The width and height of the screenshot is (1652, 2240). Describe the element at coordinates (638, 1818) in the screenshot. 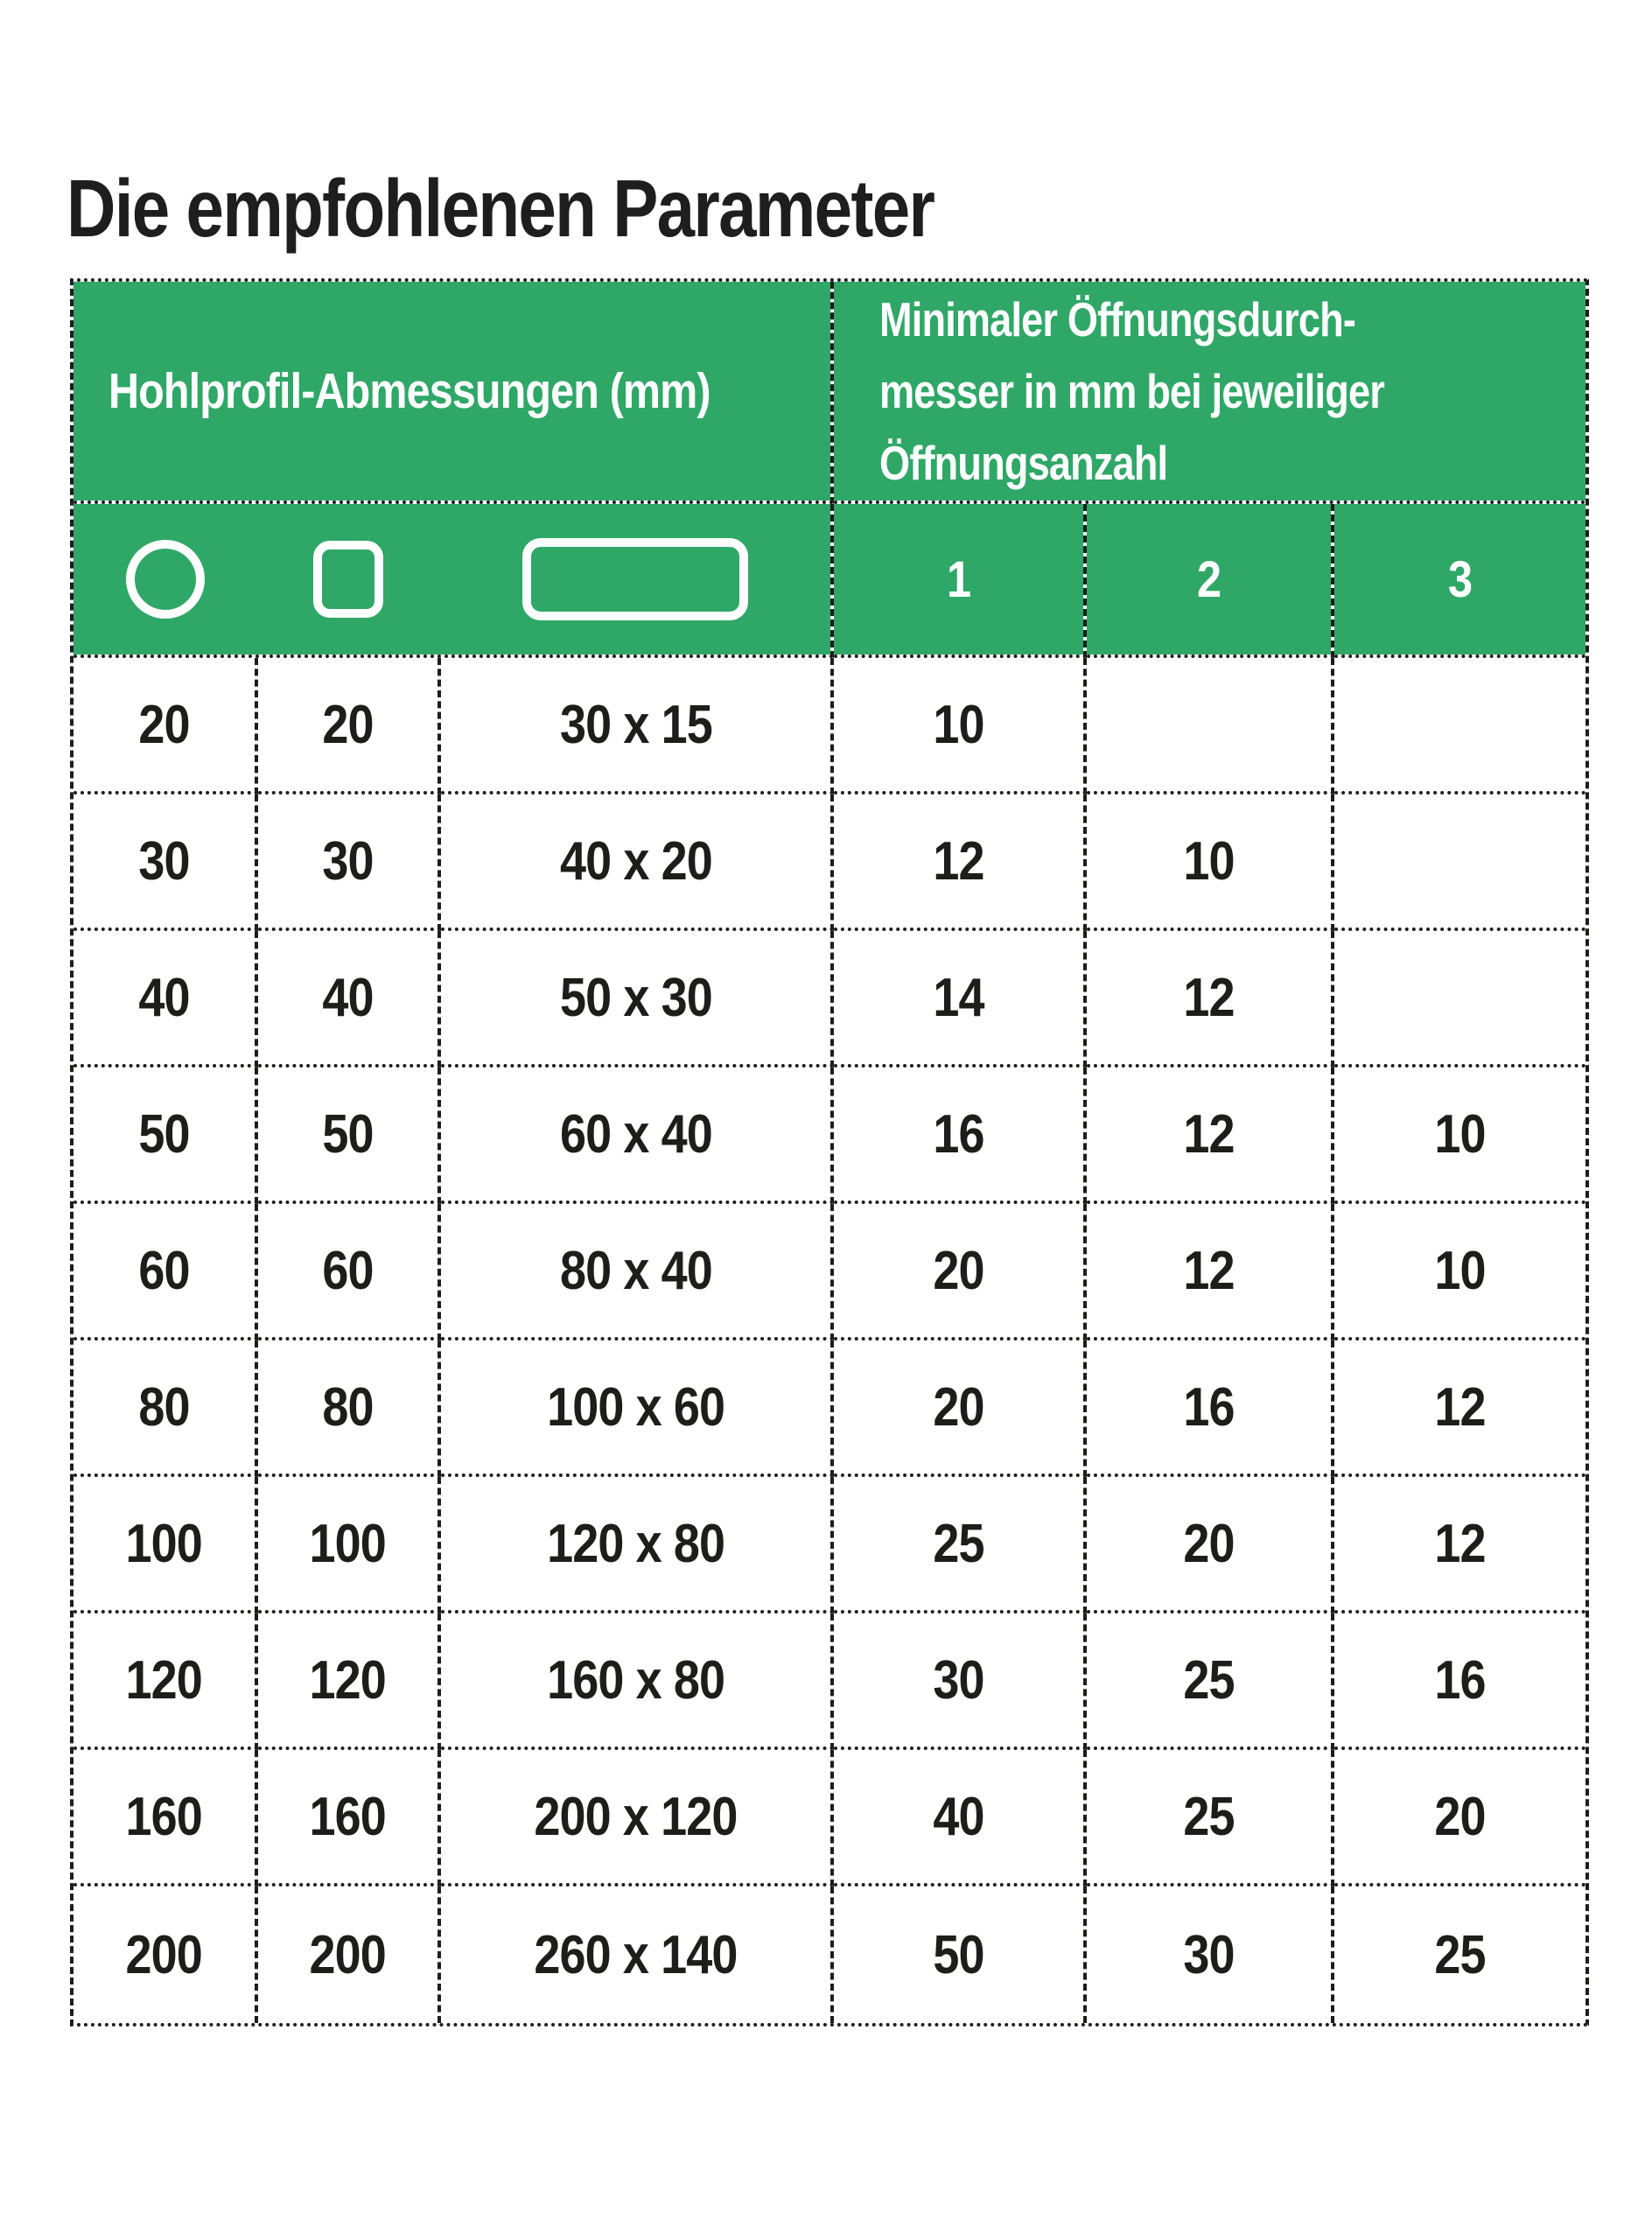

I see `table-cell: 200 x 120` at that location.